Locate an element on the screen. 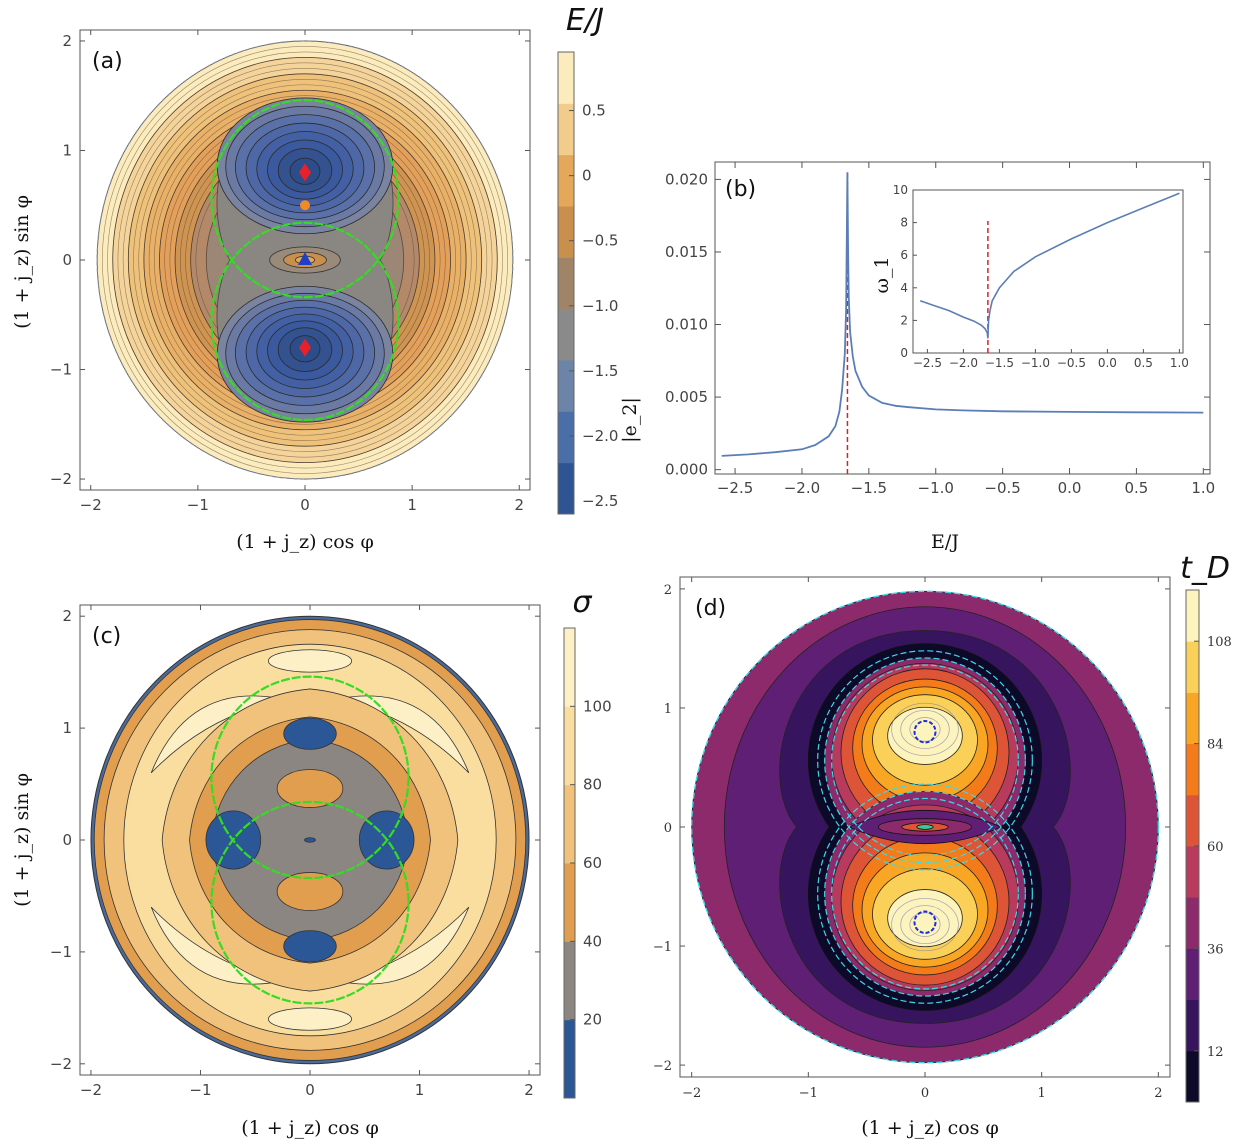 The width and height of the screenshot is (1240, 1142). panel-b-inset-ylabel: ω_1 is located at coordinates (882, 274).